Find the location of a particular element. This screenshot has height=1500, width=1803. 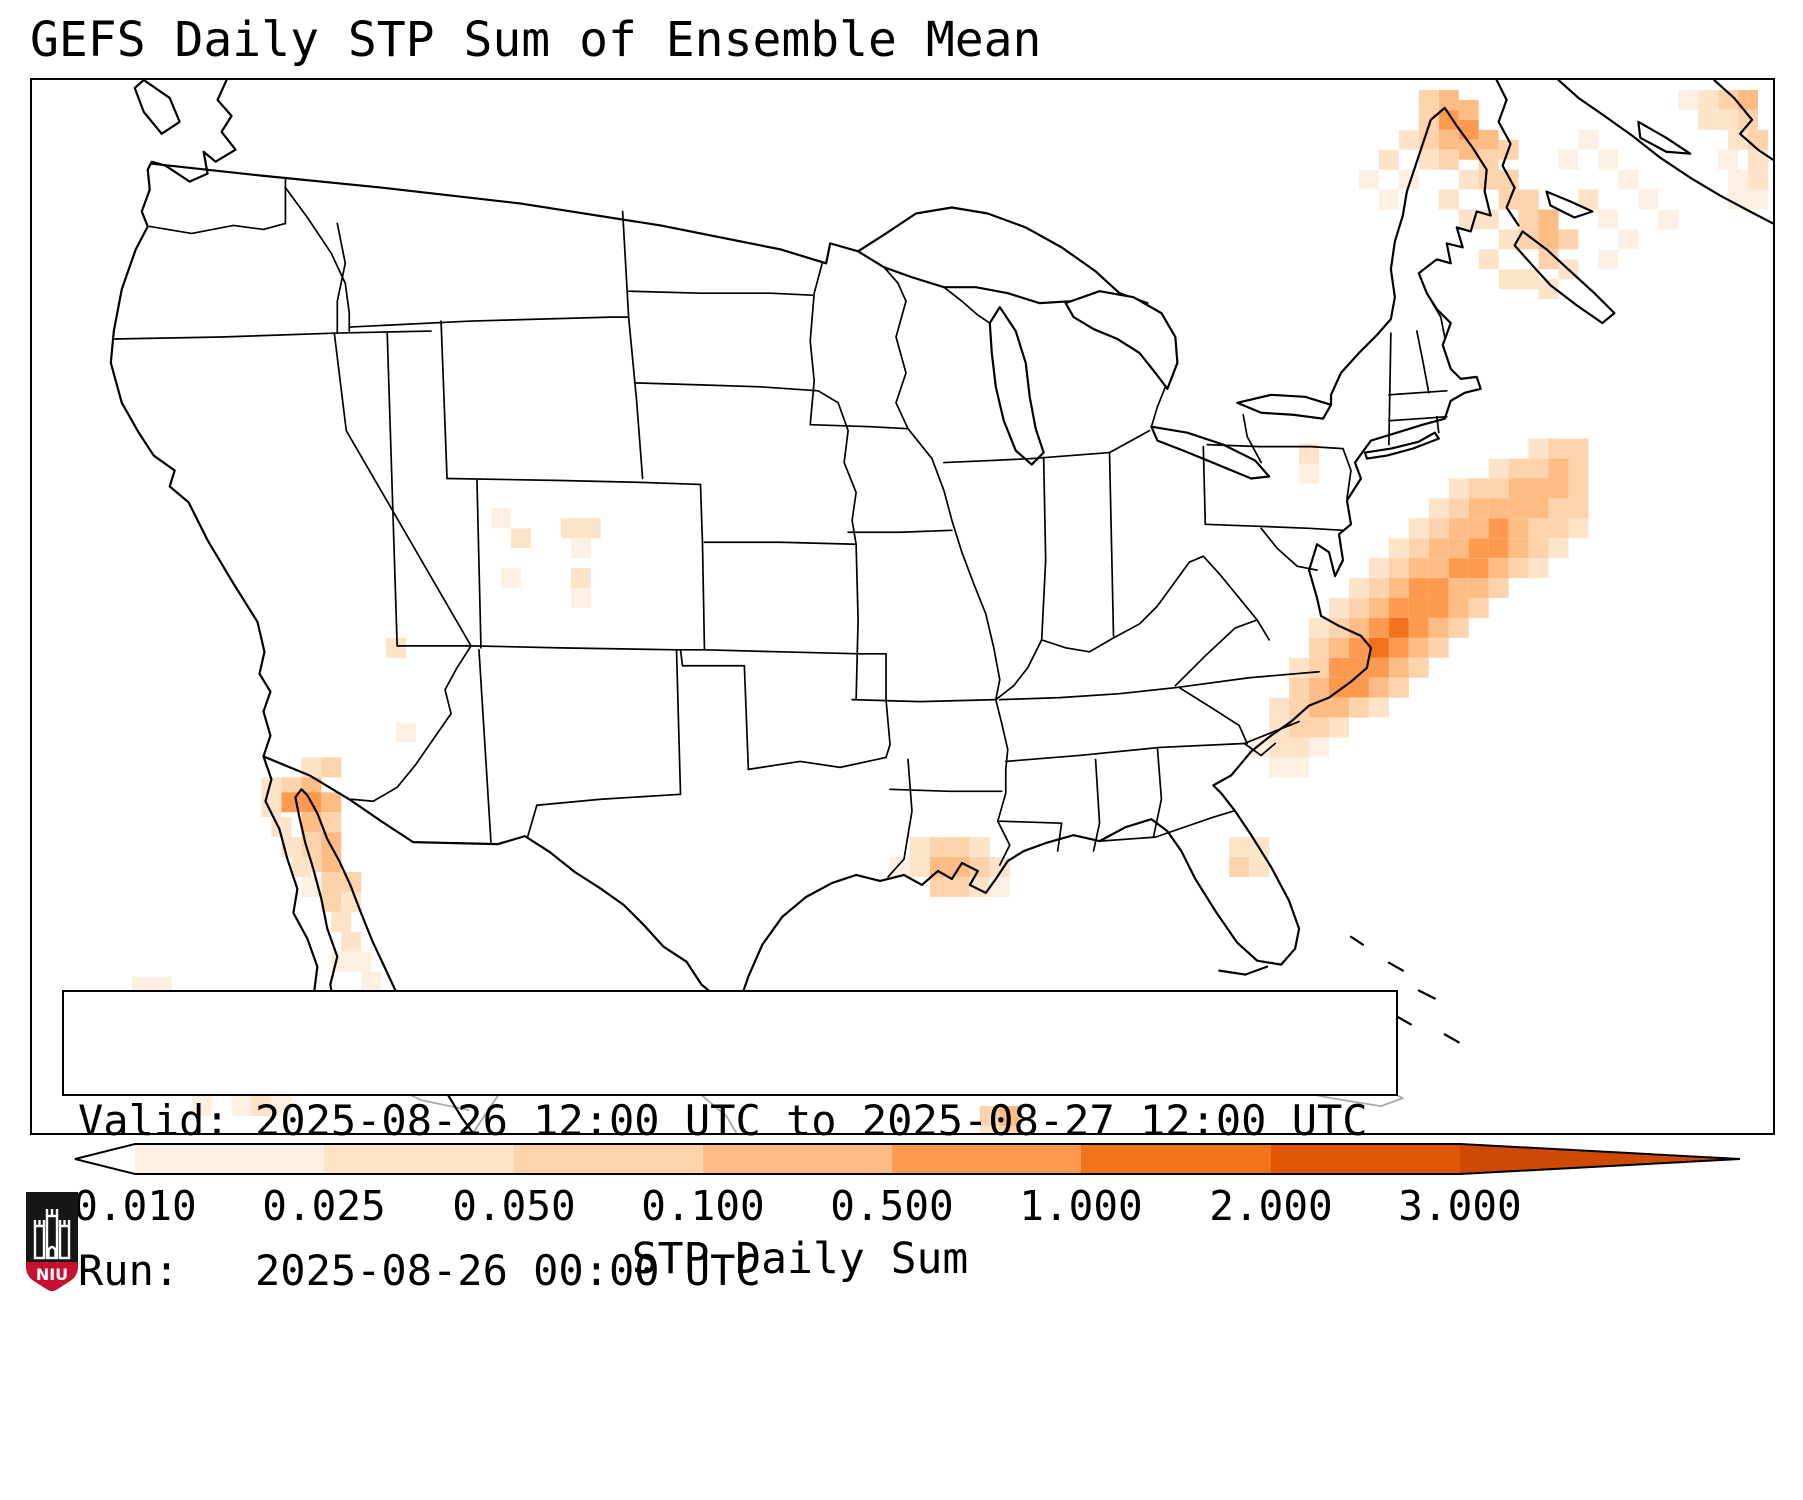

colorbar-tick-4: 0.100 is located at coordinates (703, 1206).